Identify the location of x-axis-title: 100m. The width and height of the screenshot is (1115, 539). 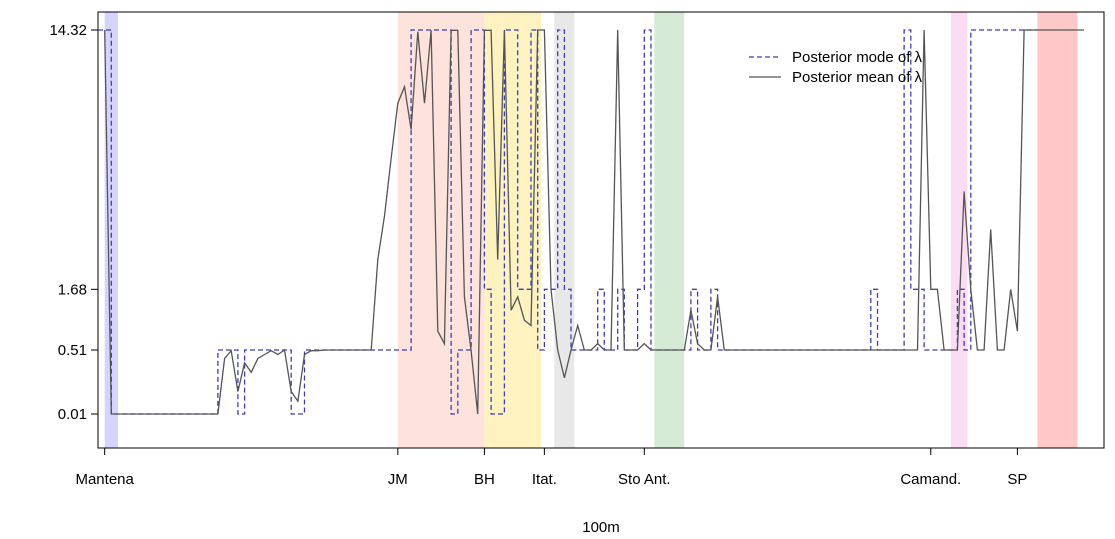
(601, 527).